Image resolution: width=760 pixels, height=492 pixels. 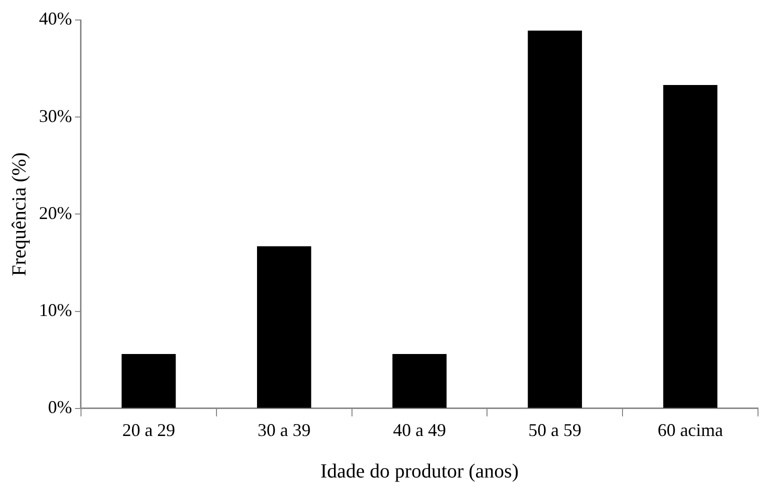 I want to click on y-tick-label: 40%, so click(x=55, y=18).